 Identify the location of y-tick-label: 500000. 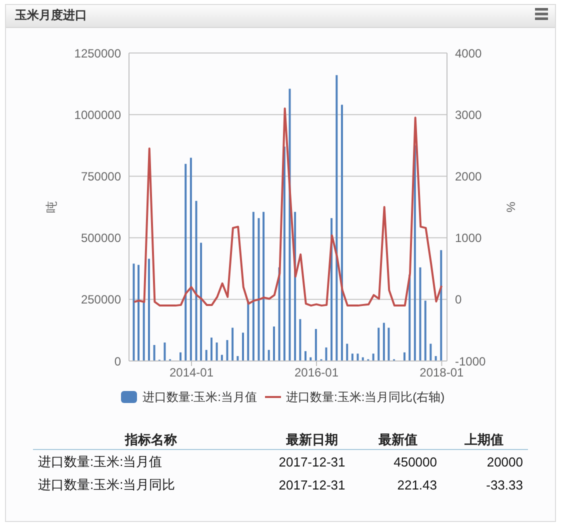
(101, 238).